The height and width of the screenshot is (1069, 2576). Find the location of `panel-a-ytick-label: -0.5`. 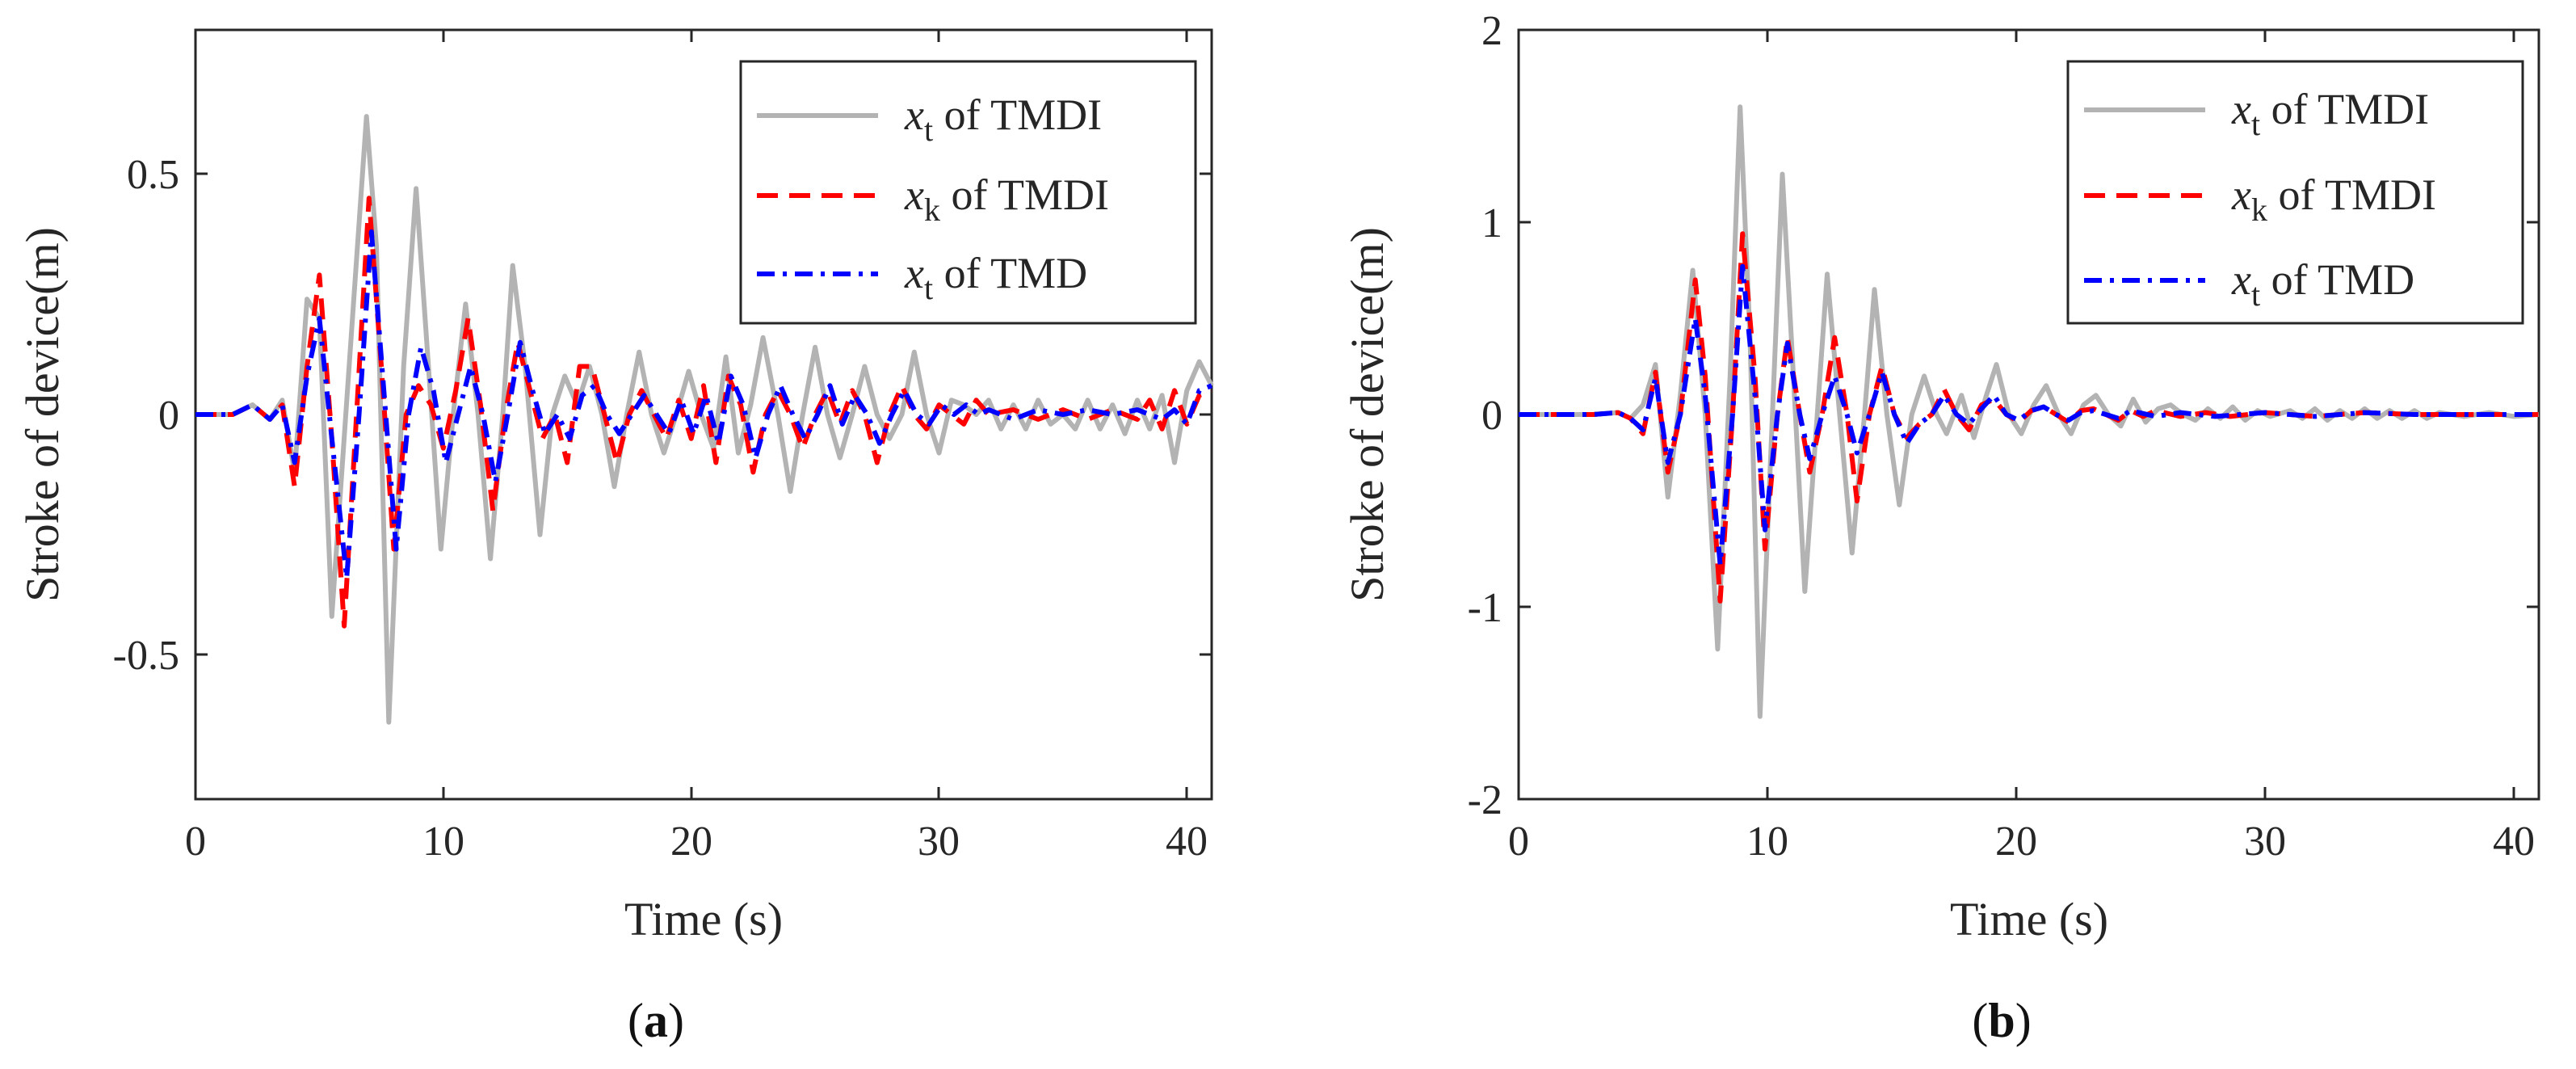

panel-a-ytick-label: -0.5 is located at coordinates (146, 656).